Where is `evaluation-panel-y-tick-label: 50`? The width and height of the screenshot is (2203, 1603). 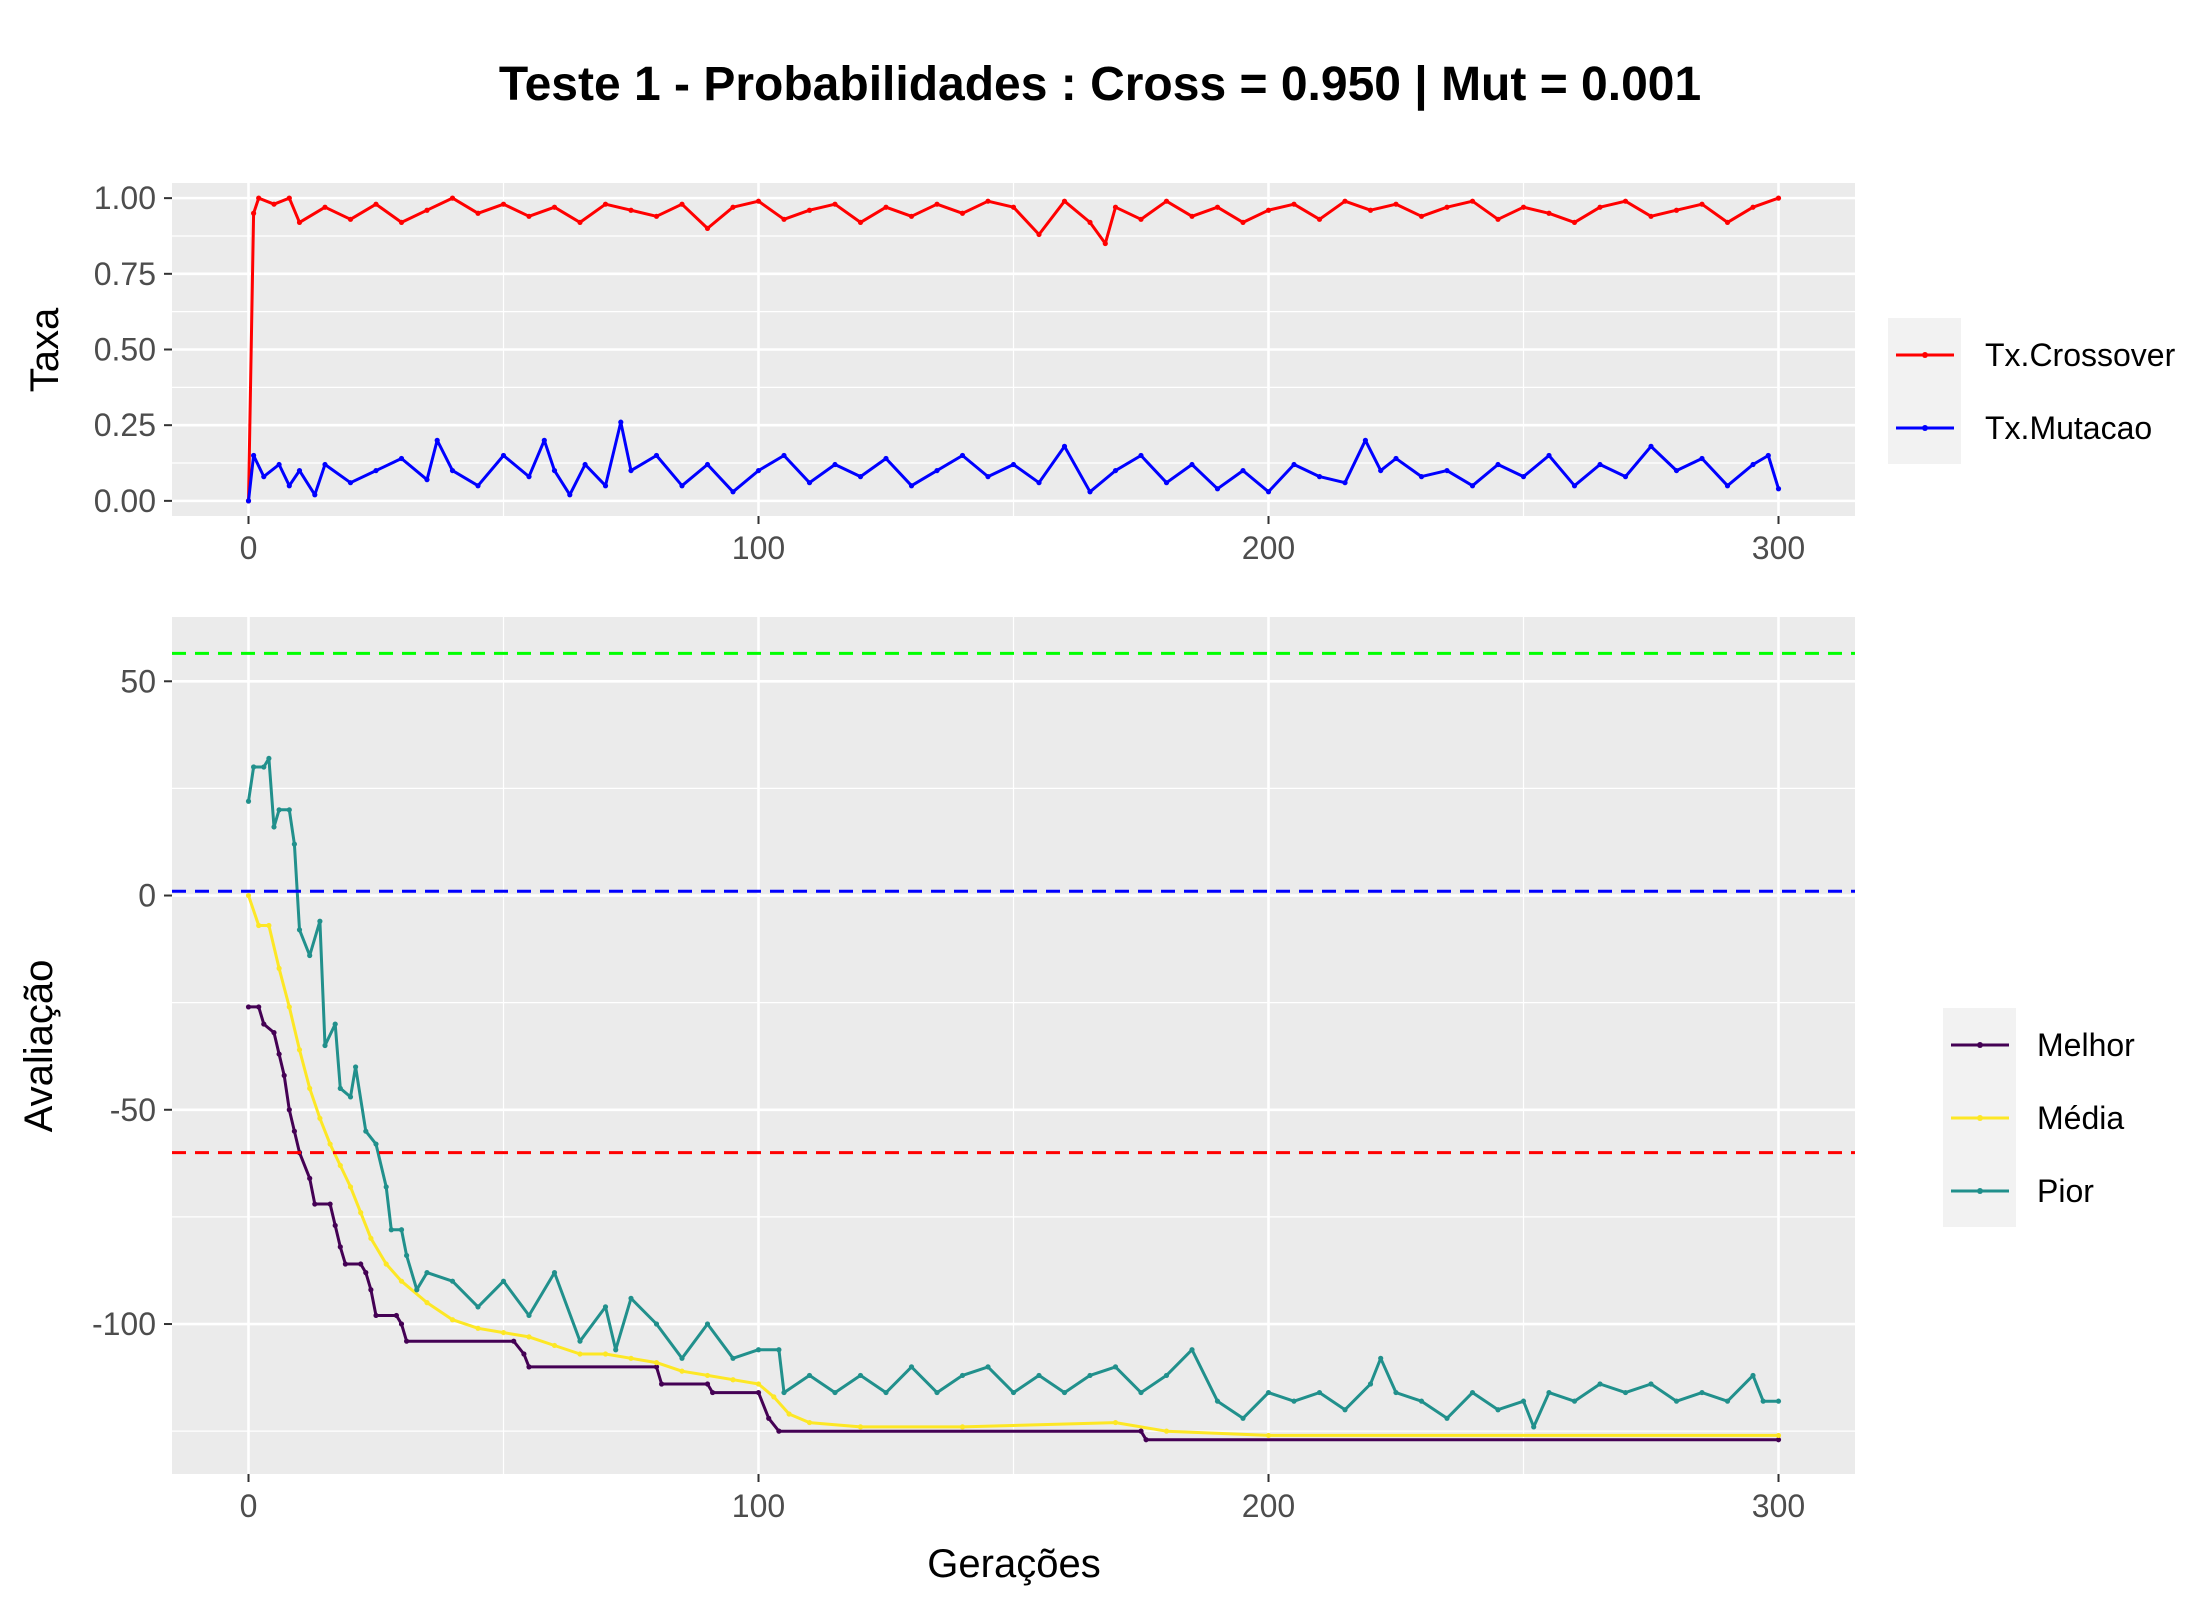
evaluation-panel-y-tick-label: 50 is located at coordinates (138, 681).